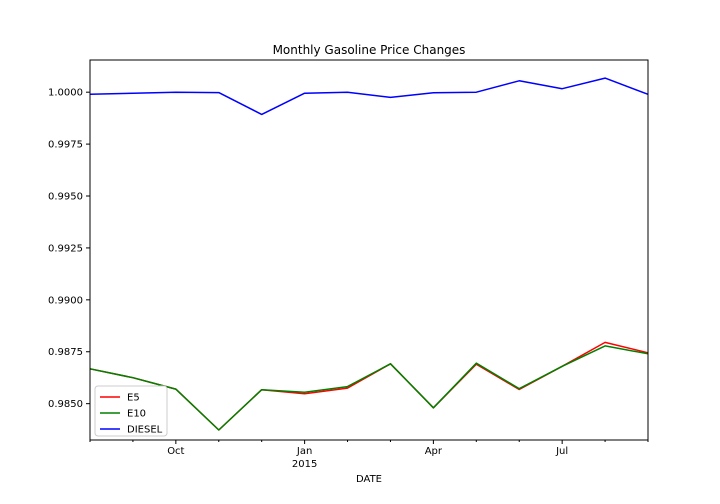 The width and height of the screenshot is (720, 504). What do you see at coordinates (175, 451) in the screenshot?
I see `x-tick-label: Oct` at bounding box center [175, 451].